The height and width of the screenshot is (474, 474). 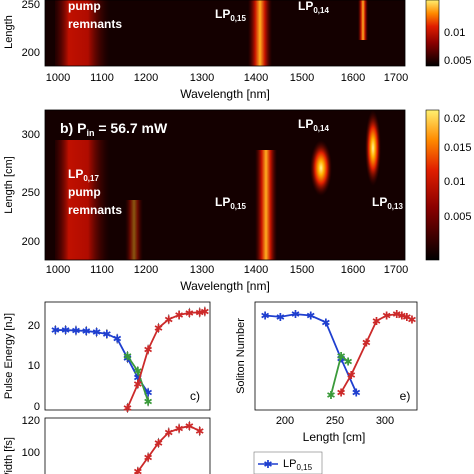 What do you see at coordinates (298, 465) in the screenshot?
I see `legend-label: LP0,15` at bounding box center [298, 465].